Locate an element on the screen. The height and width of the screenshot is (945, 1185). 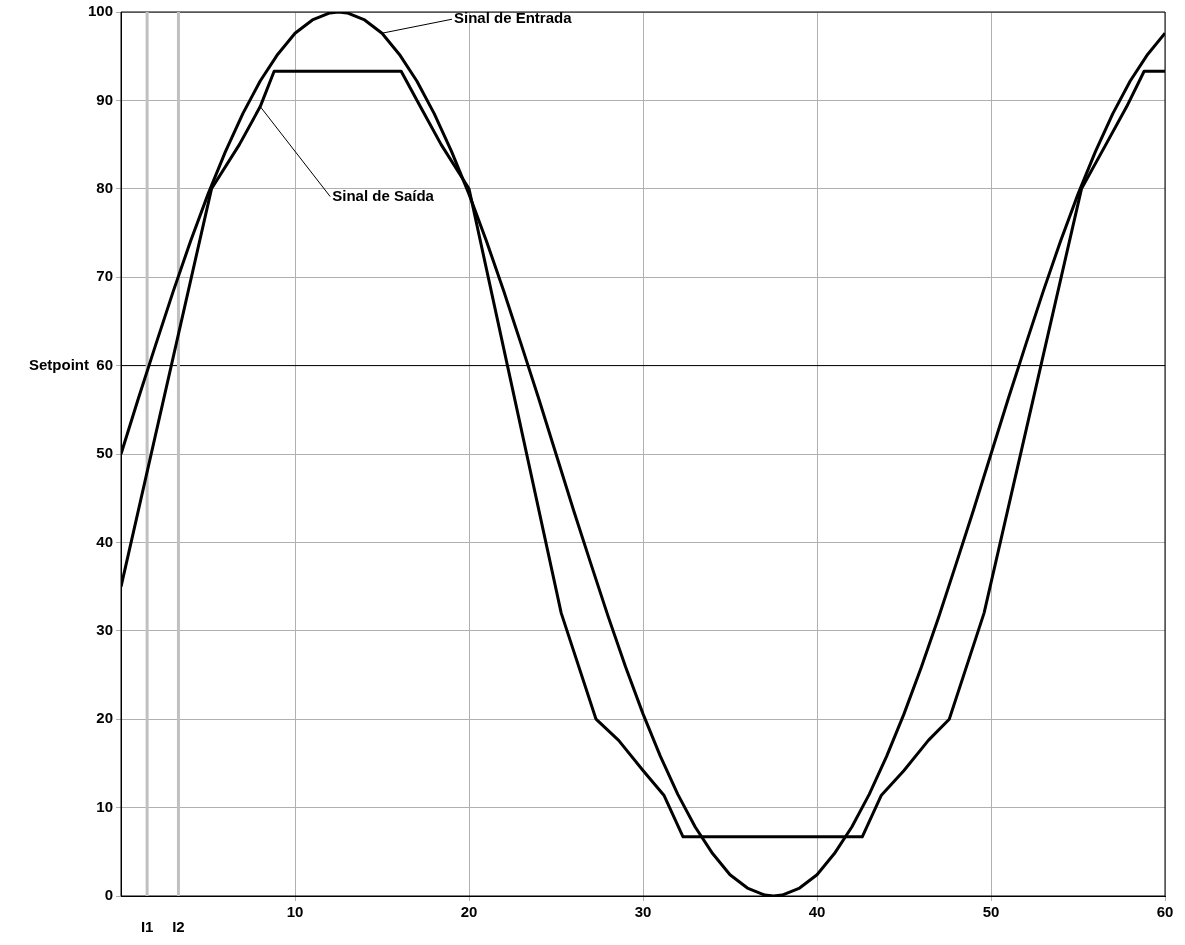
legend-label: Sinal de Entrada is located at coordinates (513, 18).